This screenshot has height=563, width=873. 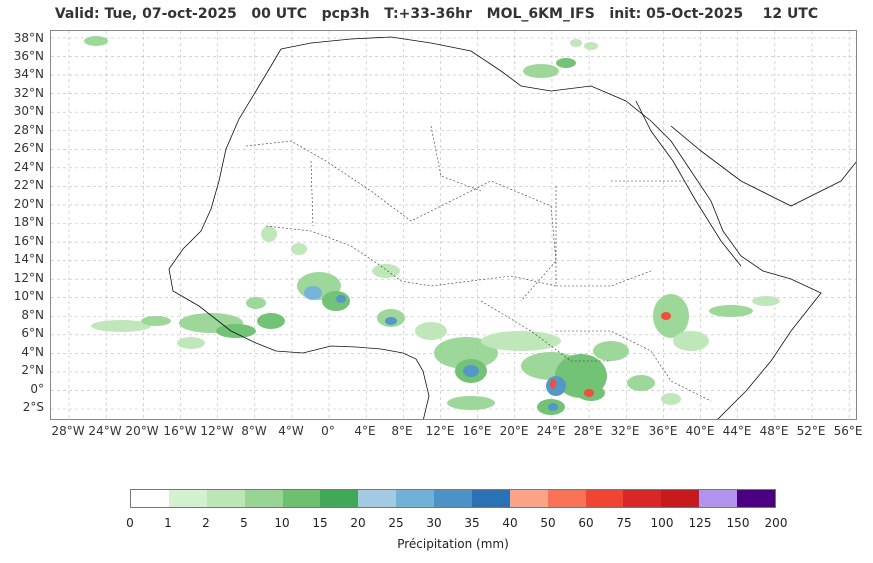 I want to click on lat-label: 0°, so click(x=37, y=389).